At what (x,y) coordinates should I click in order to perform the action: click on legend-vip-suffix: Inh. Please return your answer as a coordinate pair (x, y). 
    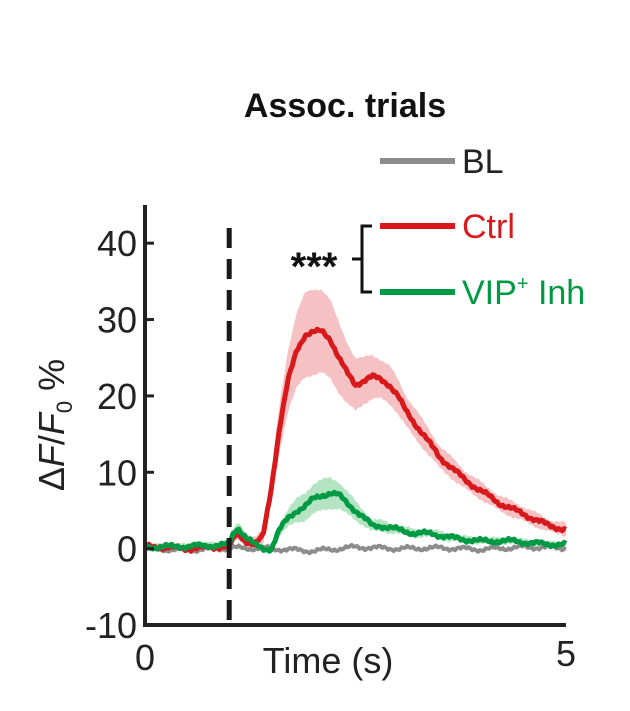
    Looking at the image, I should click on (557, 293).